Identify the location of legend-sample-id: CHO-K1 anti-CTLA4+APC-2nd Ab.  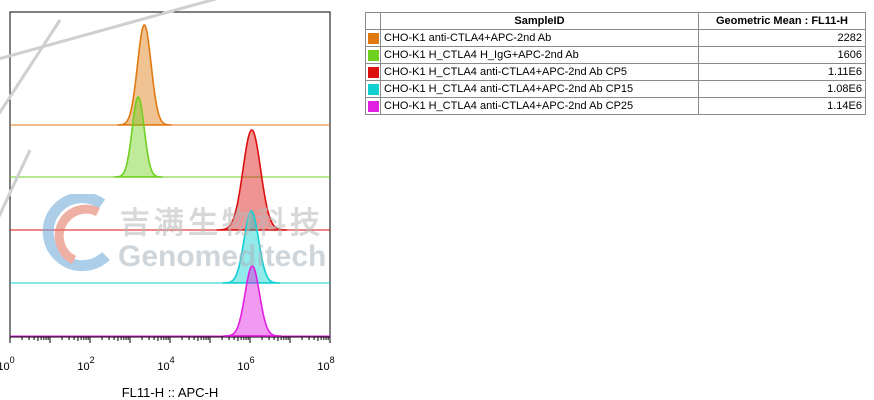
(539, 38).